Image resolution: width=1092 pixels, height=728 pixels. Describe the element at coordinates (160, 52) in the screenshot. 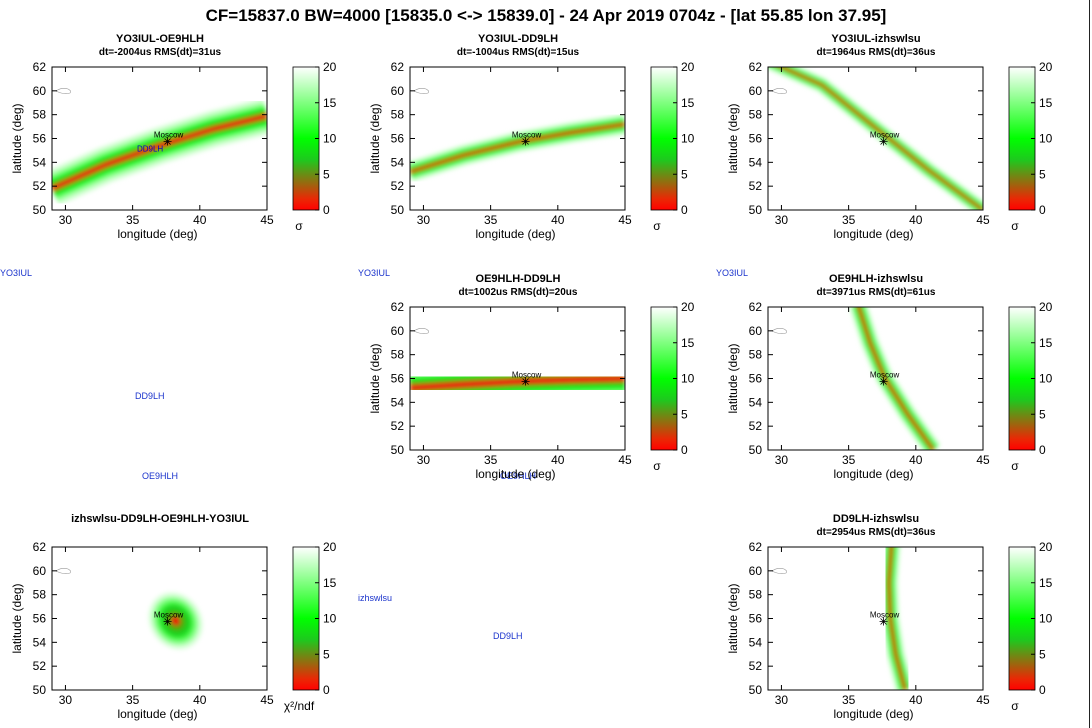

I see `plot-subtitle: dt=-2004us RMS(dt)=31us` at that location.